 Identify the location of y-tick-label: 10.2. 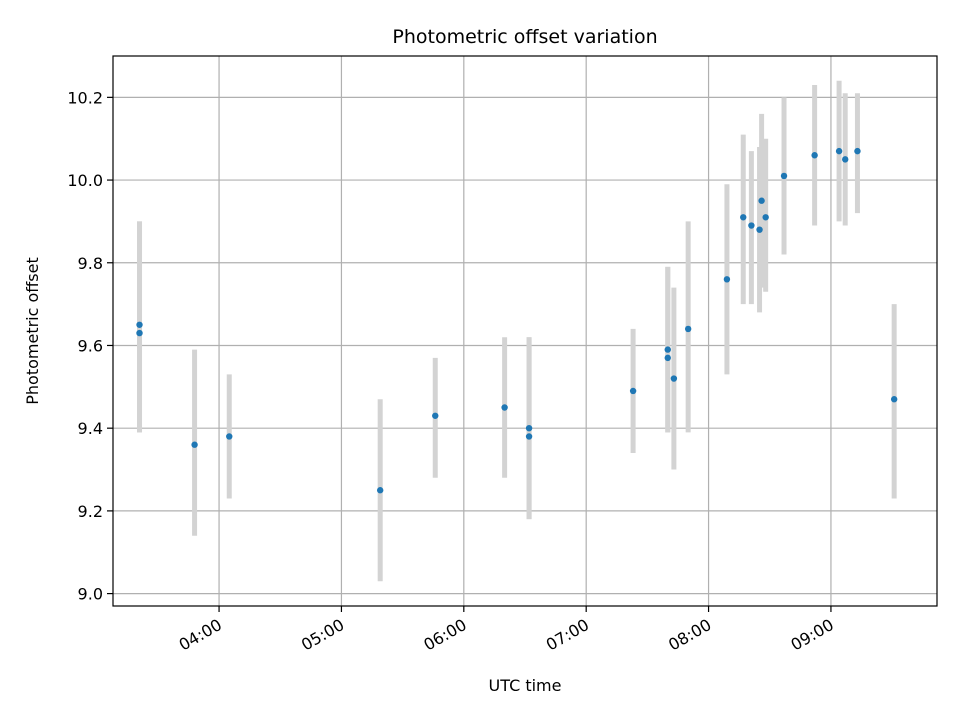
(85, 97).